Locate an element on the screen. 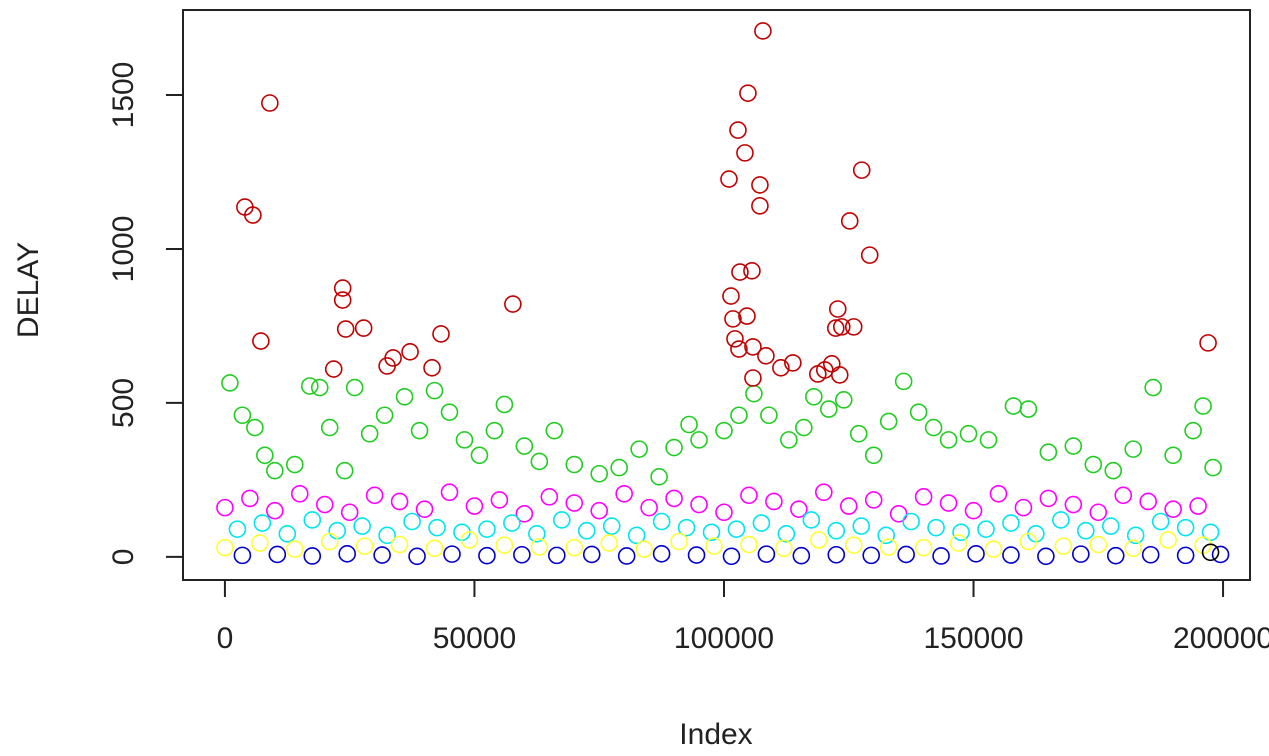  y-tick-label: 1500 is located at coordinates (123, 95).